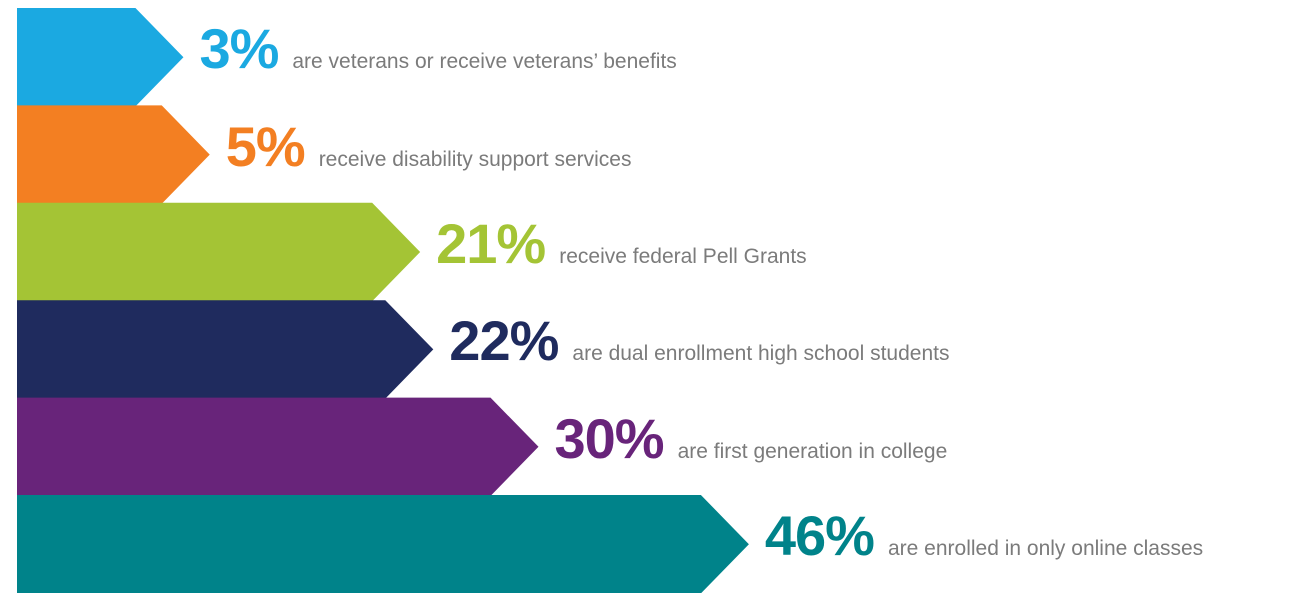 The width and height of the screenshot is (1301, 593). What do you see at coordinates (428, 146) in the screenshot?
I see `bar-label: 5% receive disability support services` at bounding box center [428, 146].